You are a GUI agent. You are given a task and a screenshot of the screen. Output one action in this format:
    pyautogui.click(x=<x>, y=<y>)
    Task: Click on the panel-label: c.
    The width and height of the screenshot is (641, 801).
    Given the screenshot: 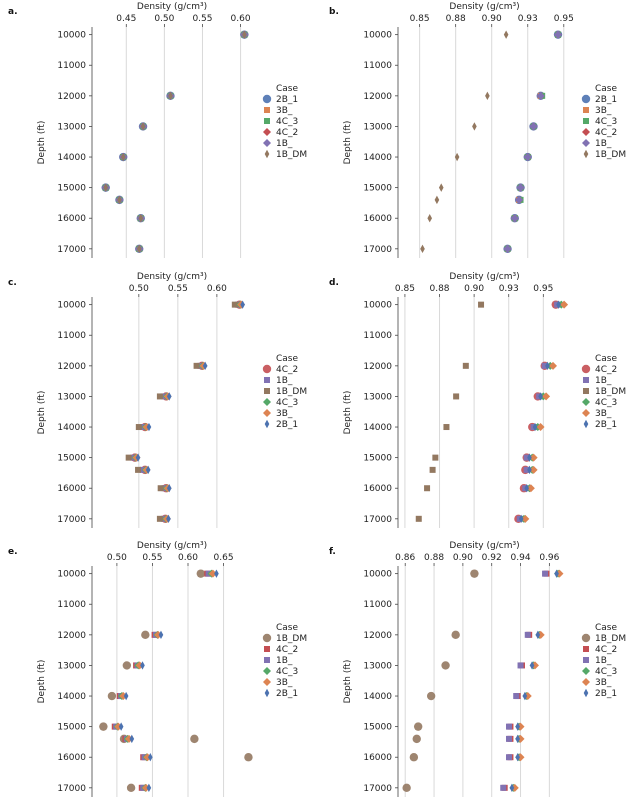 What is the action you would take?
    pyautogui.click(x=12, y=283)
    